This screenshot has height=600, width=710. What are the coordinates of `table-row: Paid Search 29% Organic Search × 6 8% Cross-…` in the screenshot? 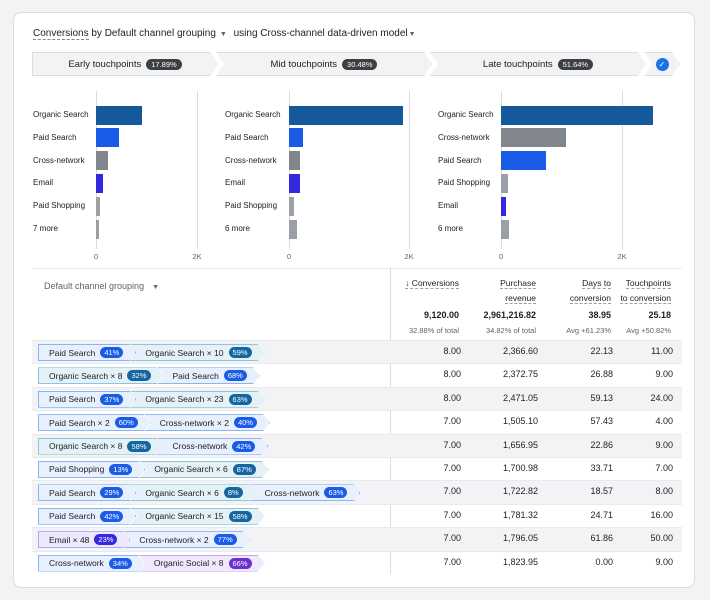 It's located at (357, 492).